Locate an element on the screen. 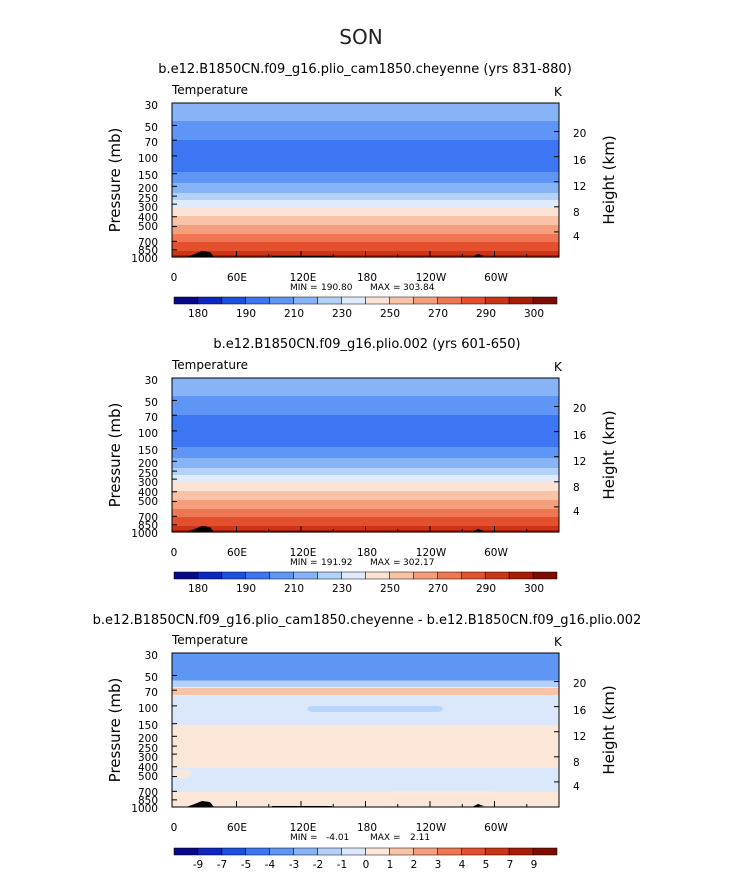 The height and width of the screenshot is (888, 733). xtick-label: 120W is located at coordinates (431, 278).